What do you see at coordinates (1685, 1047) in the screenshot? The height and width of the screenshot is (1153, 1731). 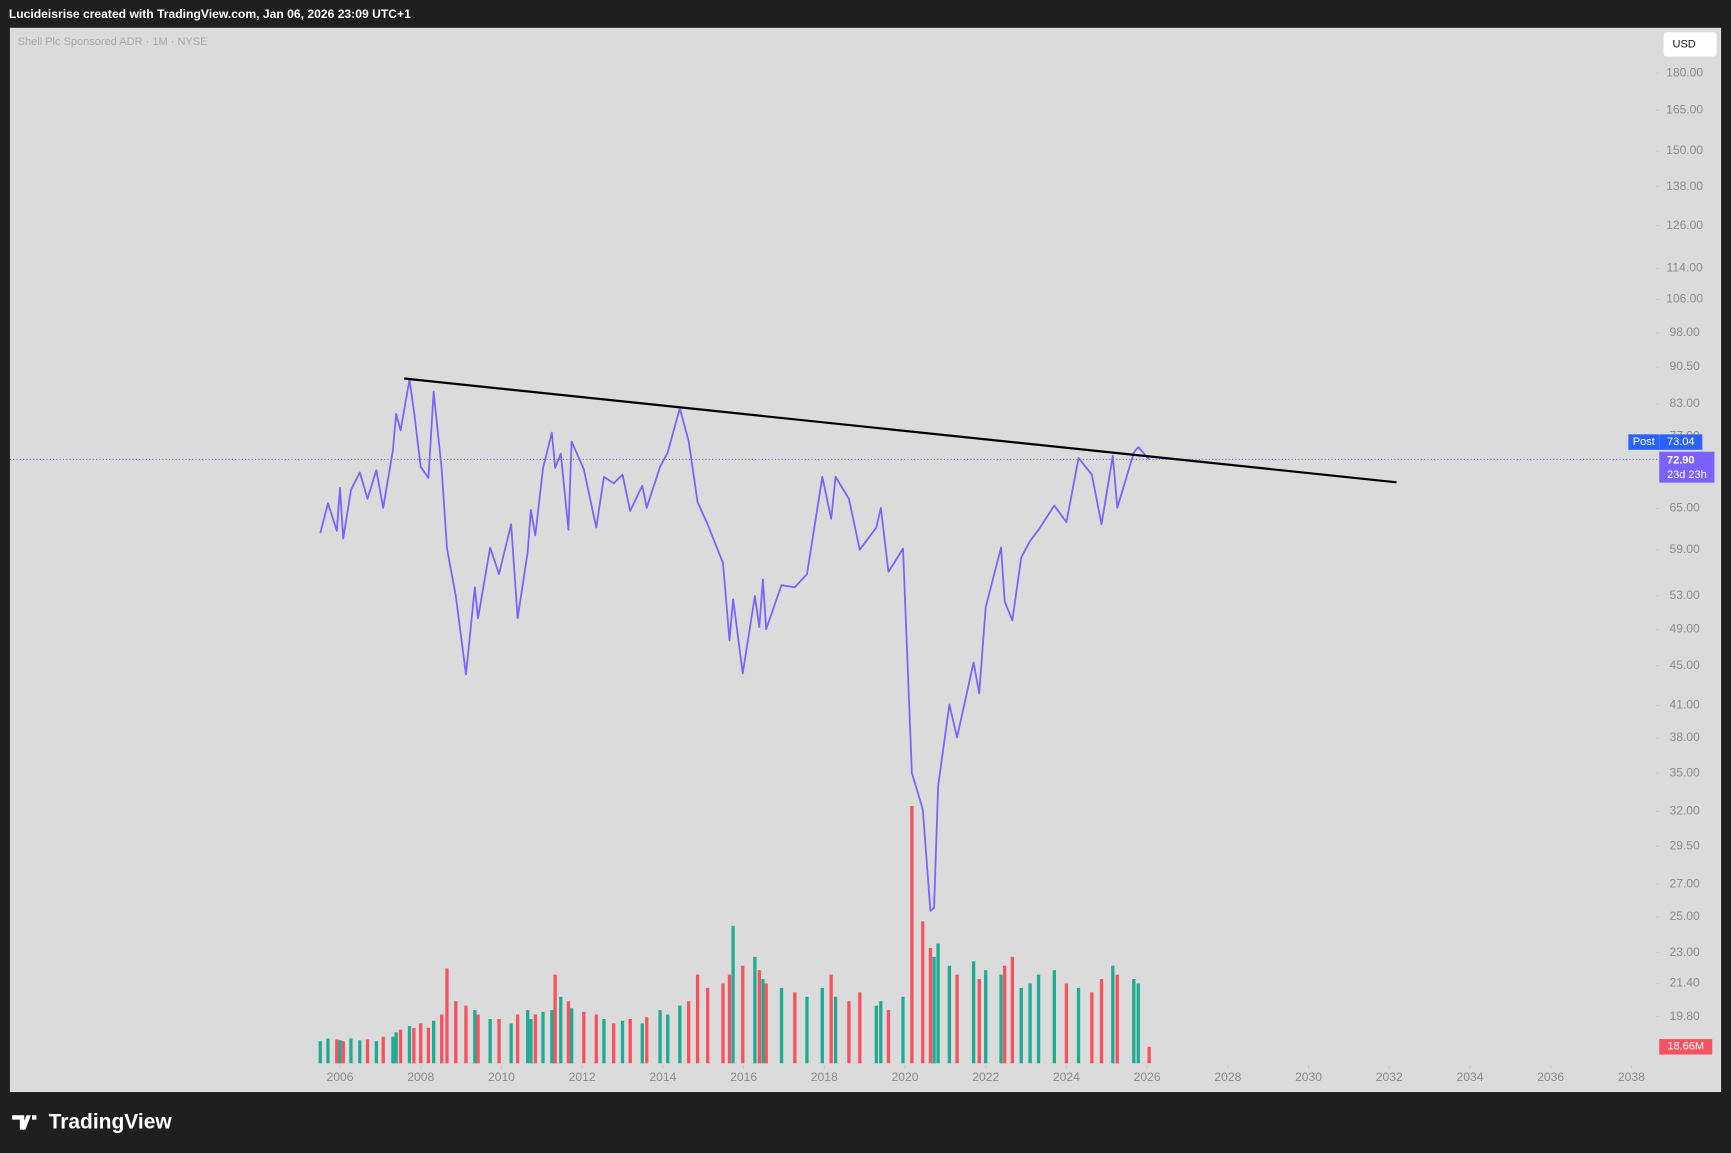 I see `volume-label: 18.66M` at bounding box center [1685, 1047].